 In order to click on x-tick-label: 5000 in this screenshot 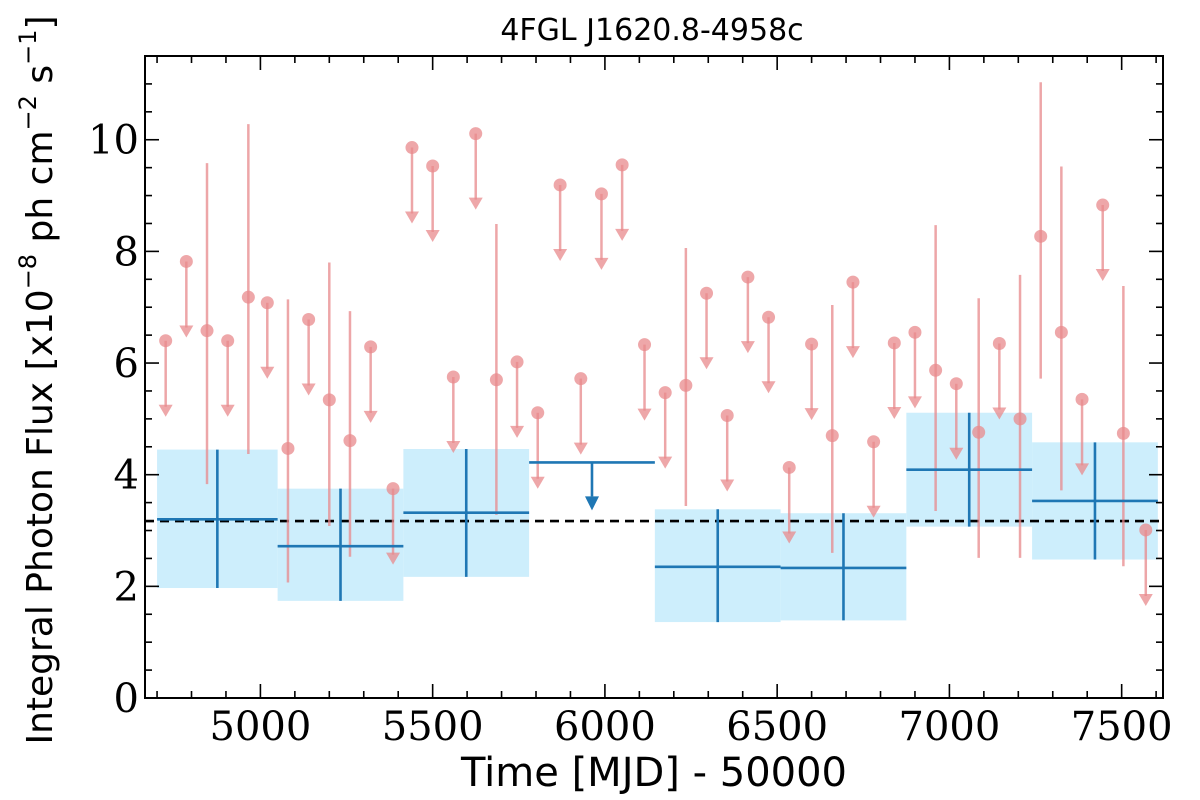, I will do `click(261, 727)`.